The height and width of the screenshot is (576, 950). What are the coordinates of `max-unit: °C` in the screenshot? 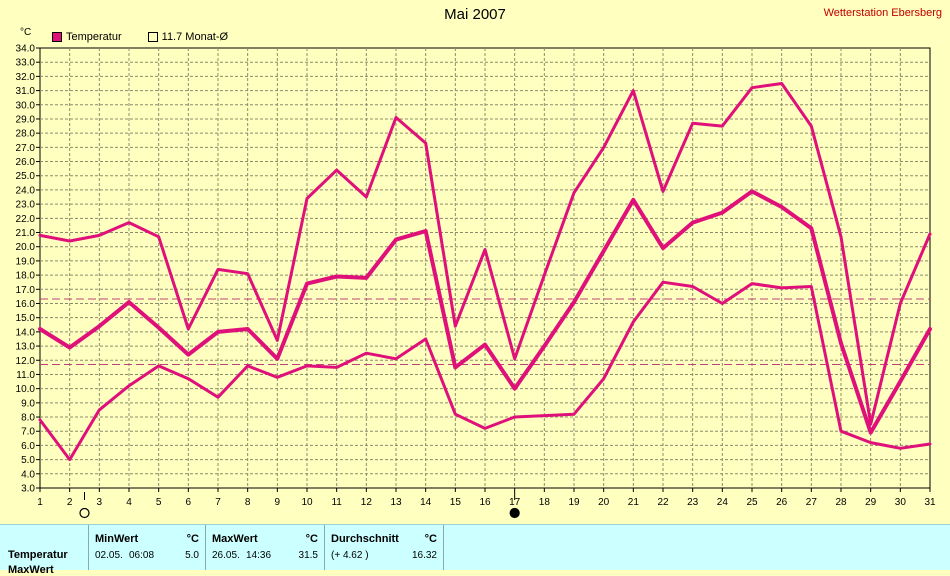 It's located at (311, 539).